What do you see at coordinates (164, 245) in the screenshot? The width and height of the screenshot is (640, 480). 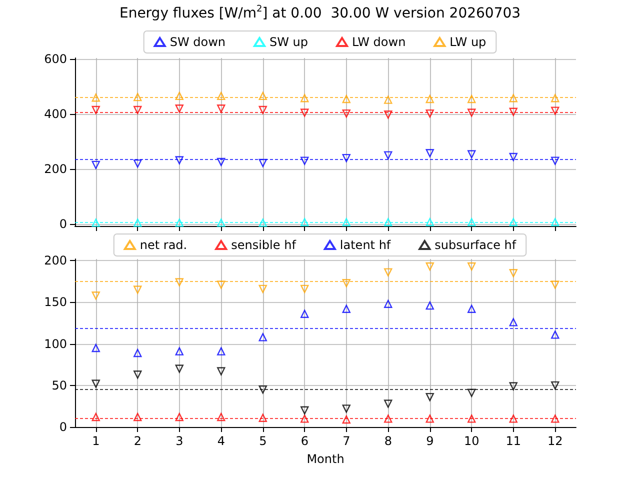 I see `legend-label: net rad.` at bounding box center [164, 245].